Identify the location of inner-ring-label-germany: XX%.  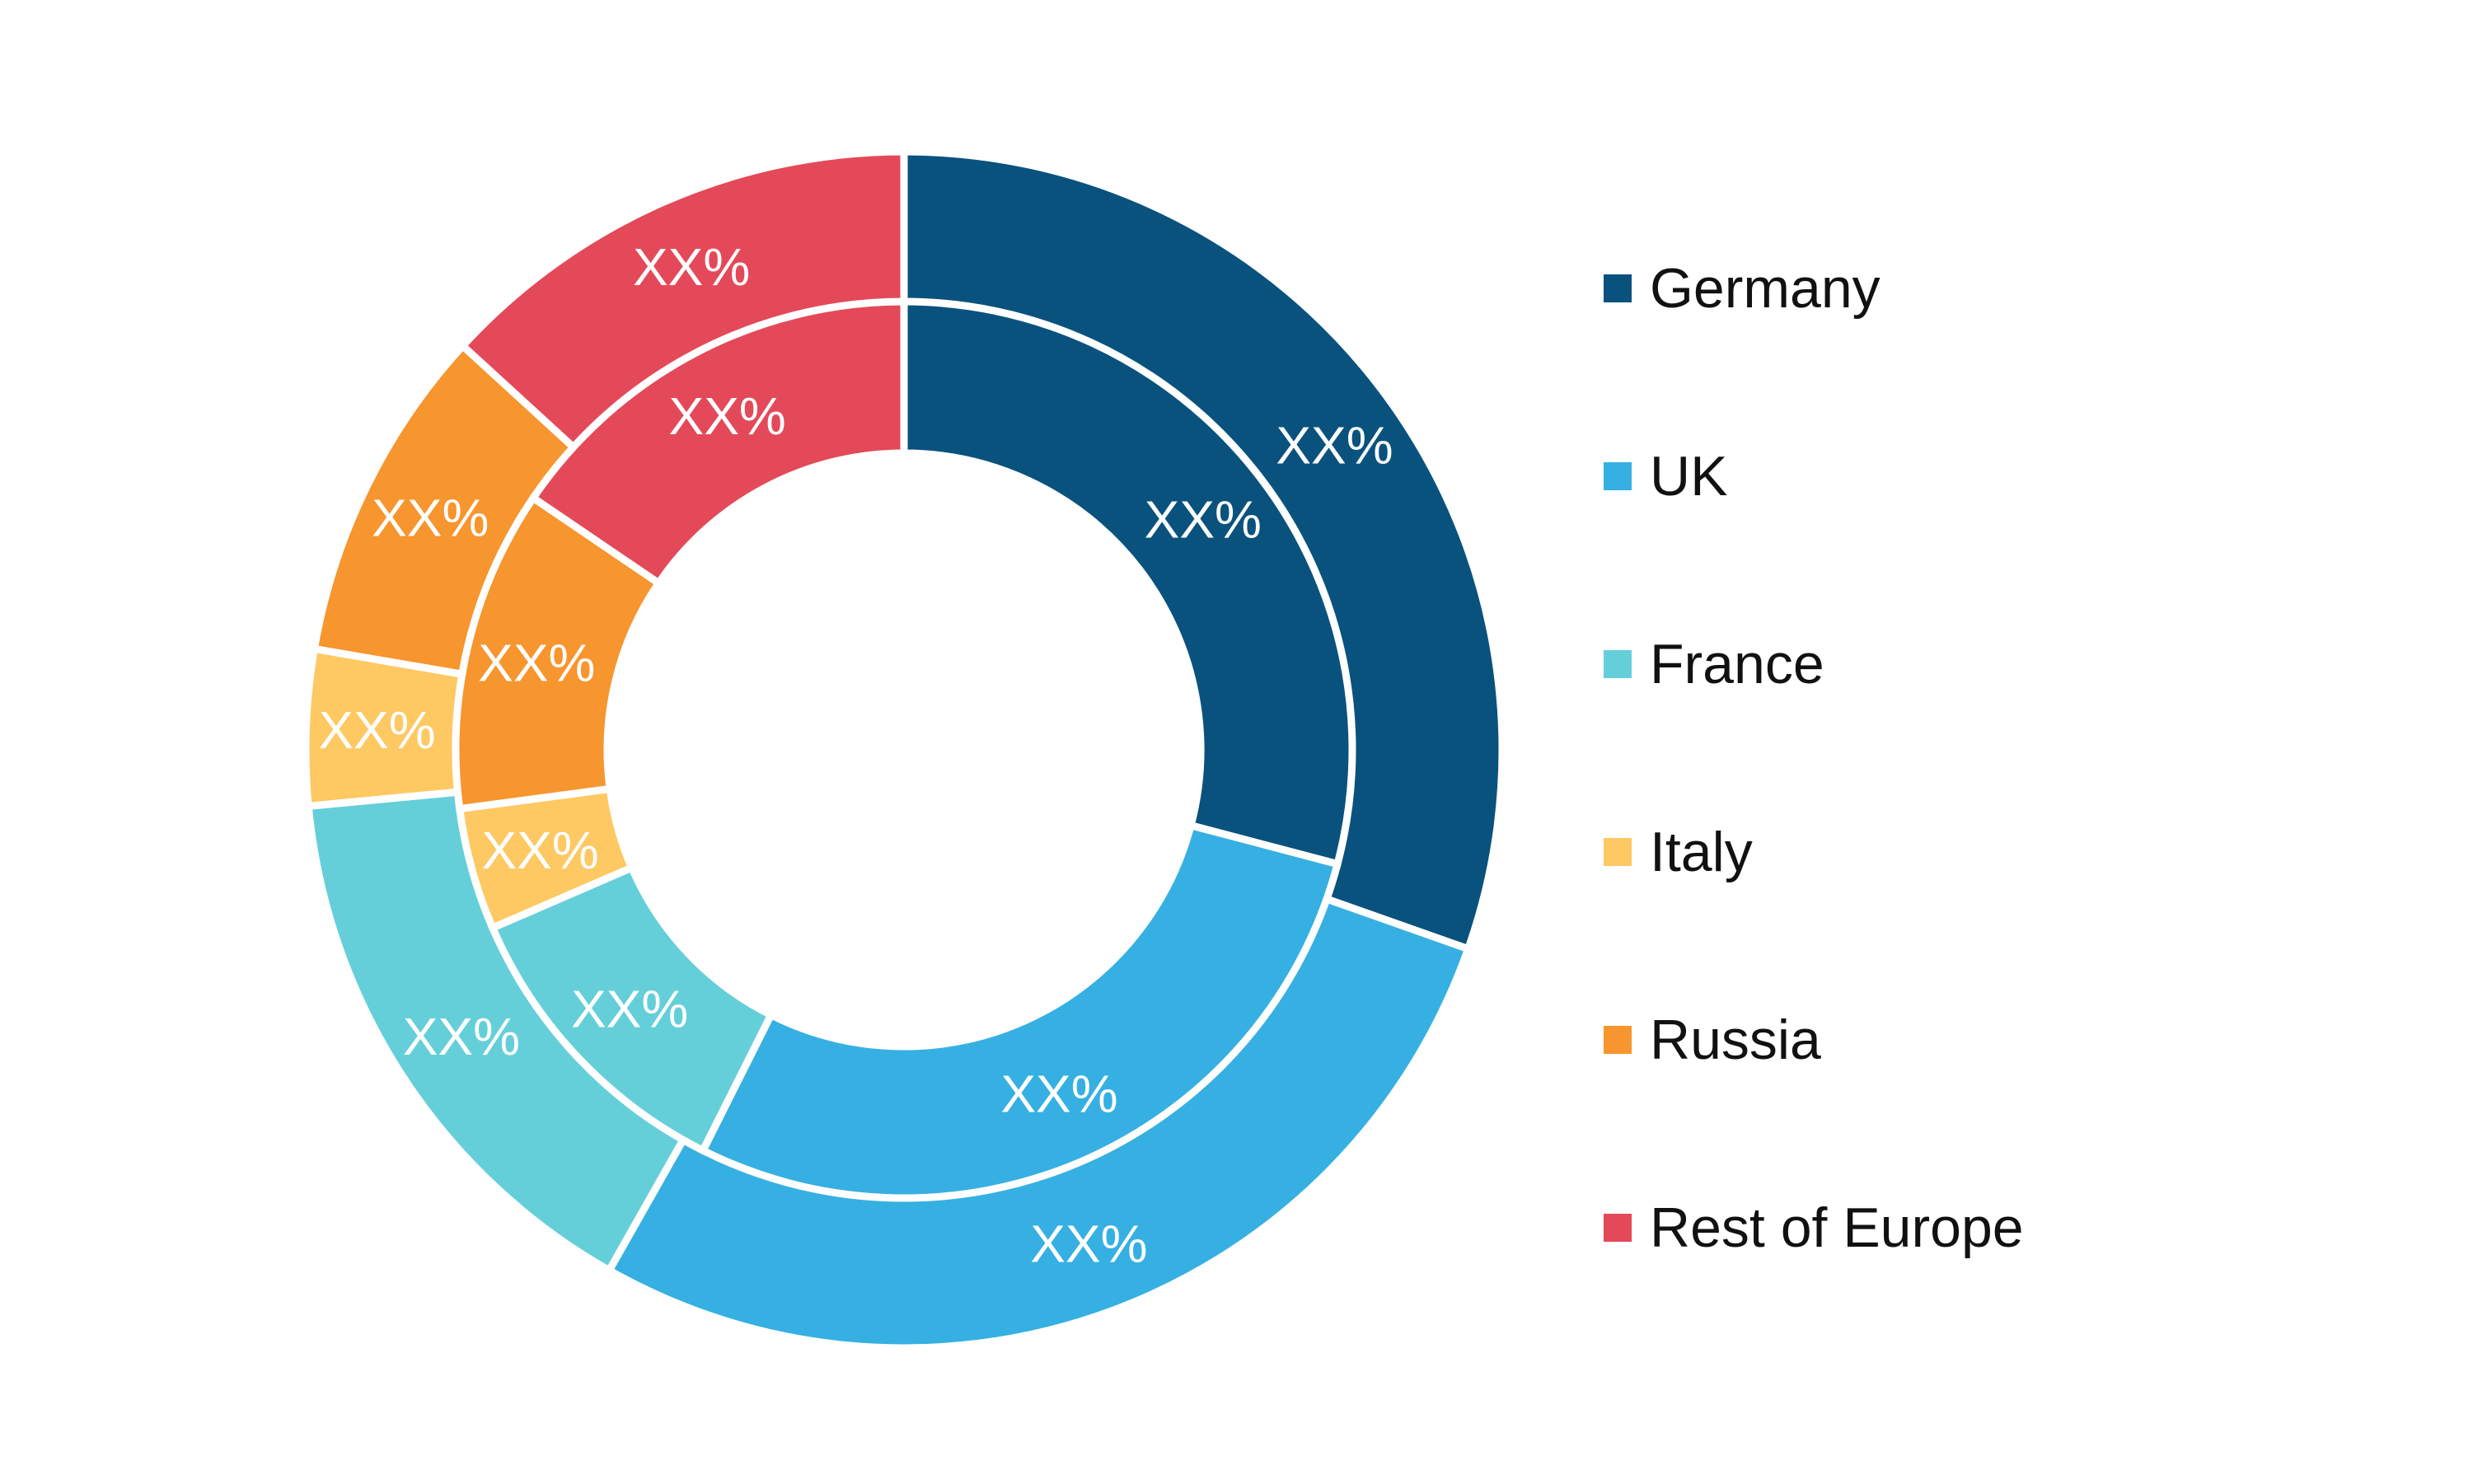
(1203, 519).